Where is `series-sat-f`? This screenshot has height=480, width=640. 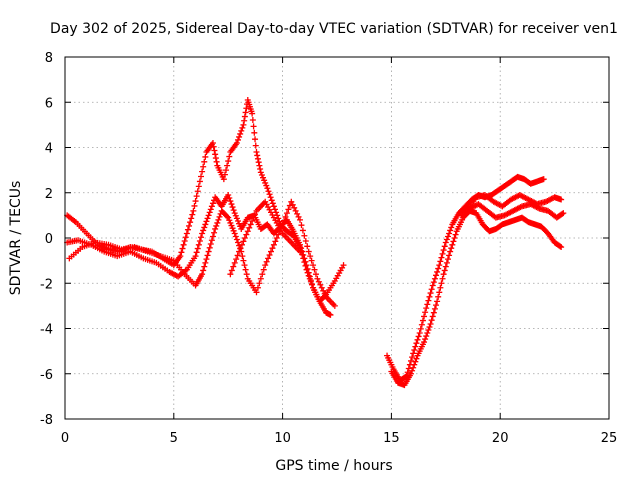
series-sat-f is located at coordinates (476, 298).